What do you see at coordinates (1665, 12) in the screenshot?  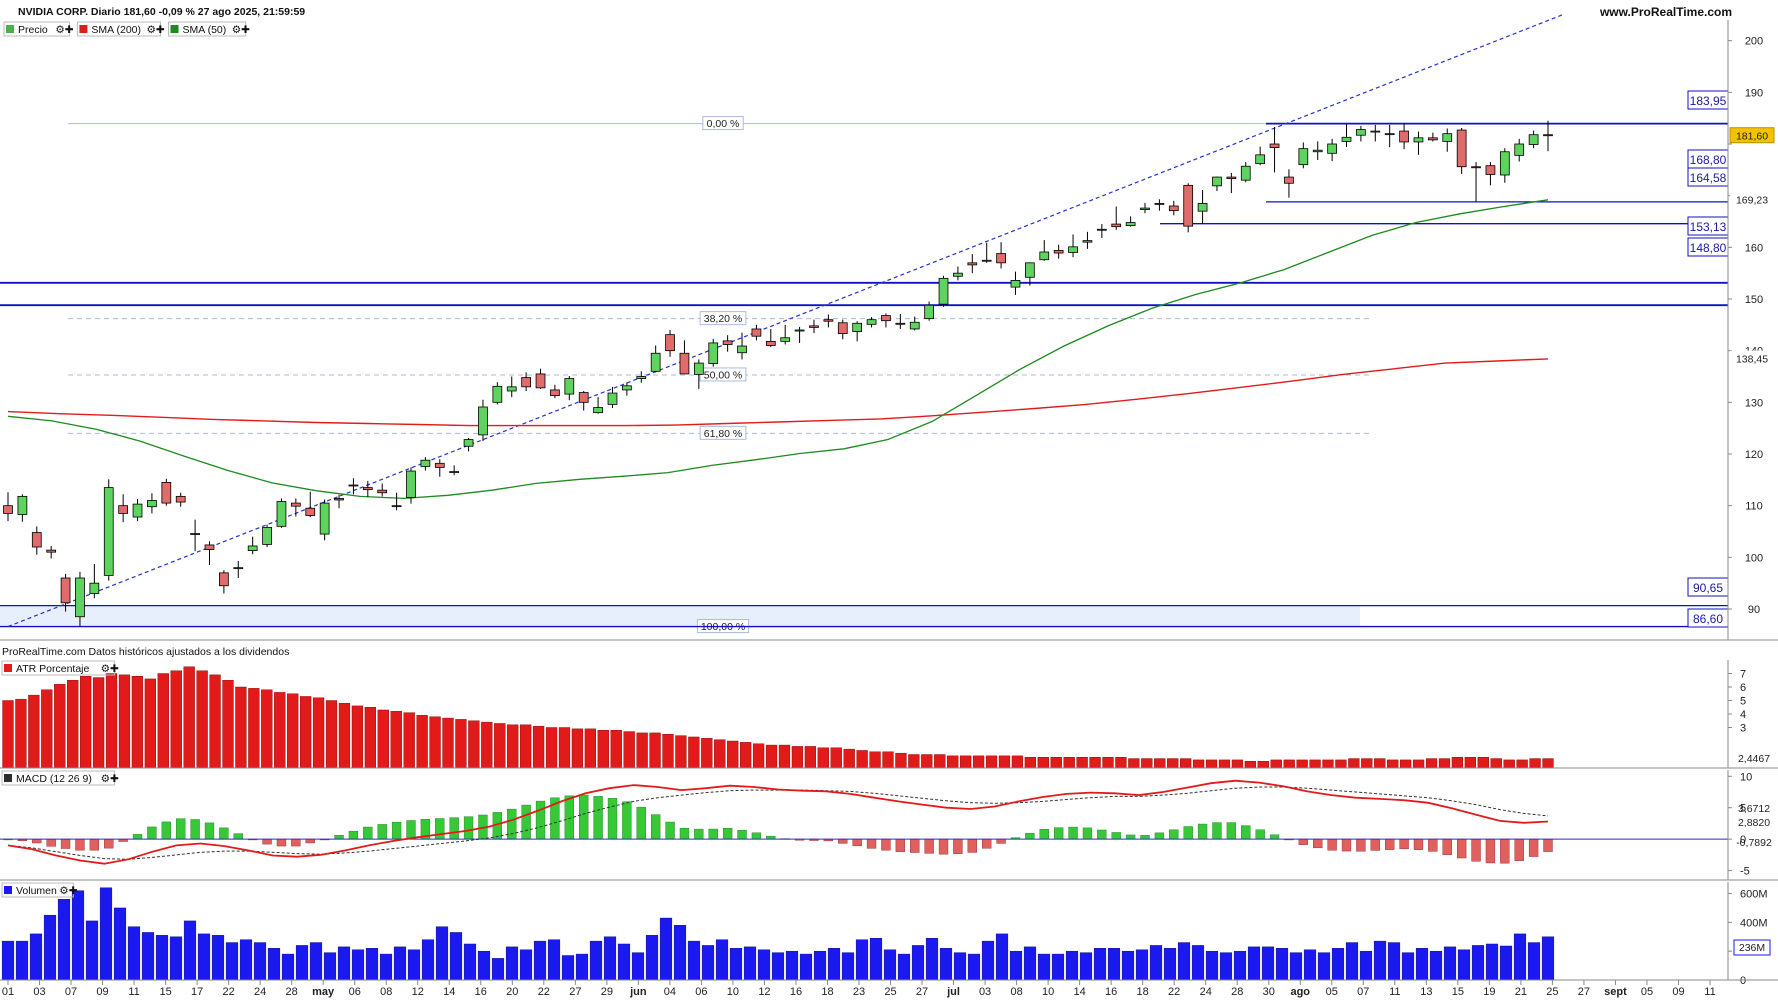 I see `brand-url: www.ProRealTime.com` at bounding box center [1665, 12].